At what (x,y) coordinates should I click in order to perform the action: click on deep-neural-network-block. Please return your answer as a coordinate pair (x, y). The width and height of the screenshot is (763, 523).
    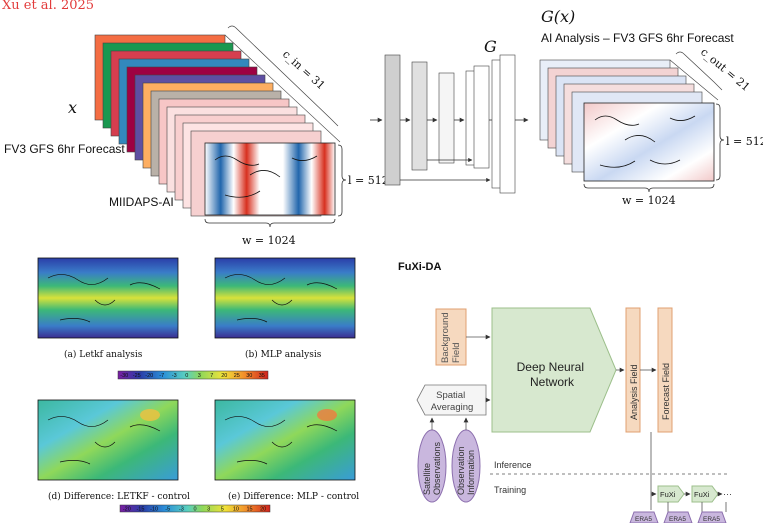
    Looking at the image, I should click on (554, 370).